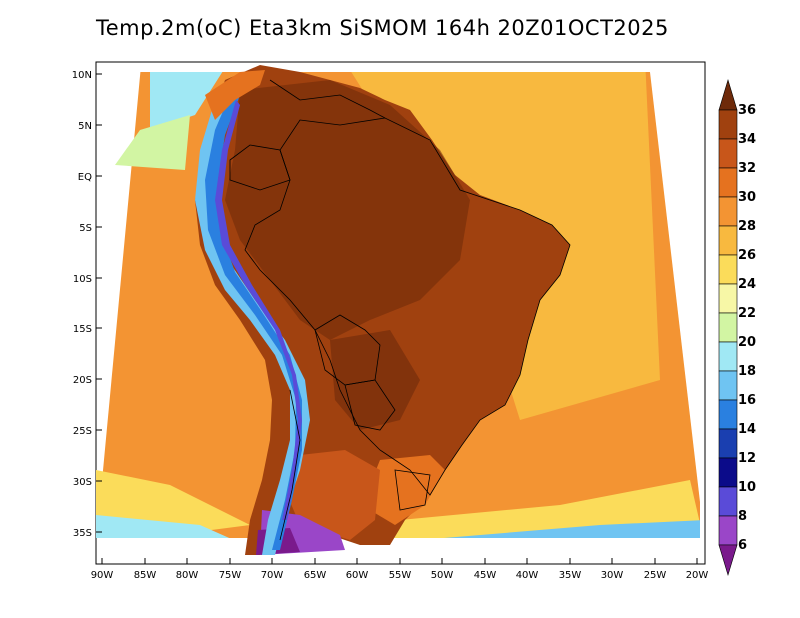 The width and height of the screenshot is (800, 618). What do you see at coordinates (747, 371) in the screenshot?
I see `colorbar-label-18: 18` at bounding box center [747, 371].